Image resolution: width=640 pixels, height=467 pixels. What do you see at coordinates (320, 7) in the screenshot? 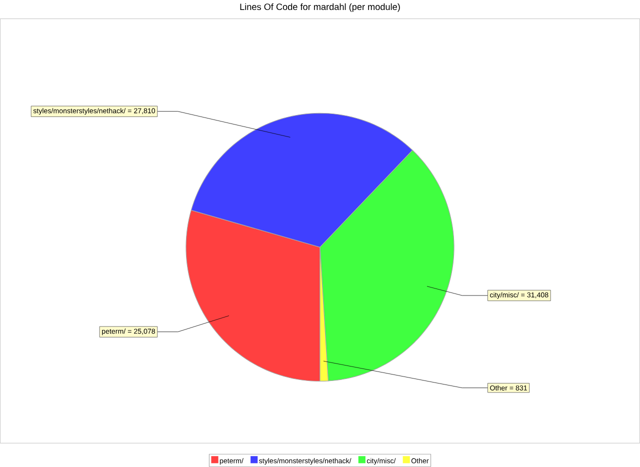
I see `chart-title: Lines Of Code for mardahl (per module)` at bounding box center [320, 7].